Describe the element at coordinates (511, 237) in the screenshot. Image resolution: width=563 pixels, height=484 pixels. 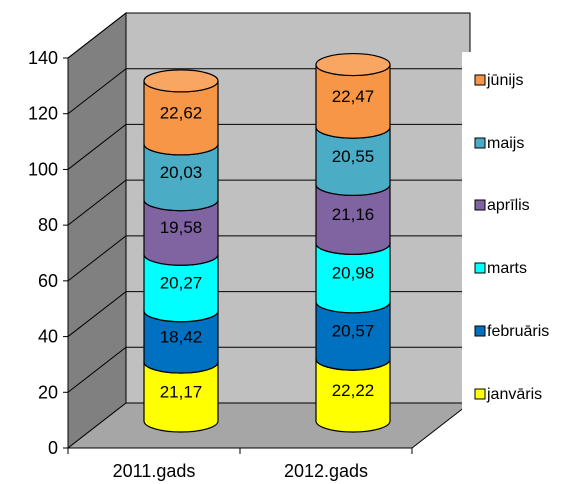
I see `legend: jūnijs maijs aprīlis marts februāris janvāris` at that location.